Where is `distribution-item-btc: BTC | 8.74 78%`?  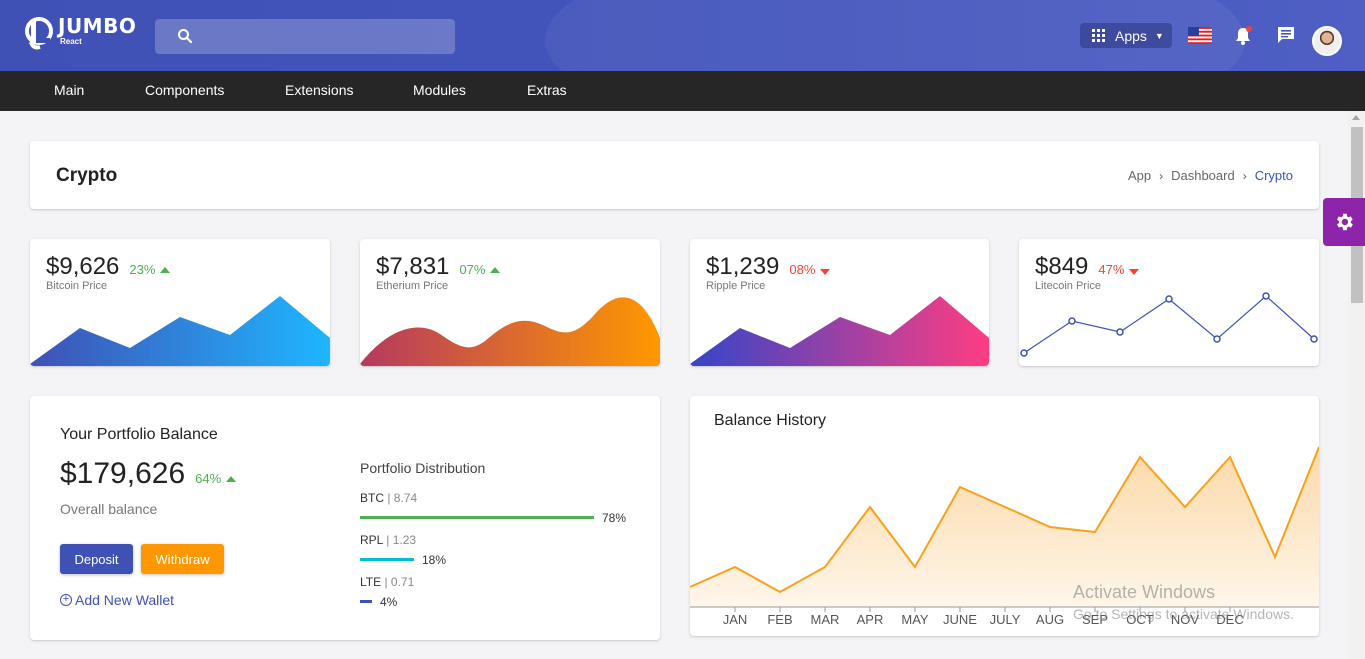
distribution-item-btc: BTC | 8.74 78% is located at coordinates (493, 508).